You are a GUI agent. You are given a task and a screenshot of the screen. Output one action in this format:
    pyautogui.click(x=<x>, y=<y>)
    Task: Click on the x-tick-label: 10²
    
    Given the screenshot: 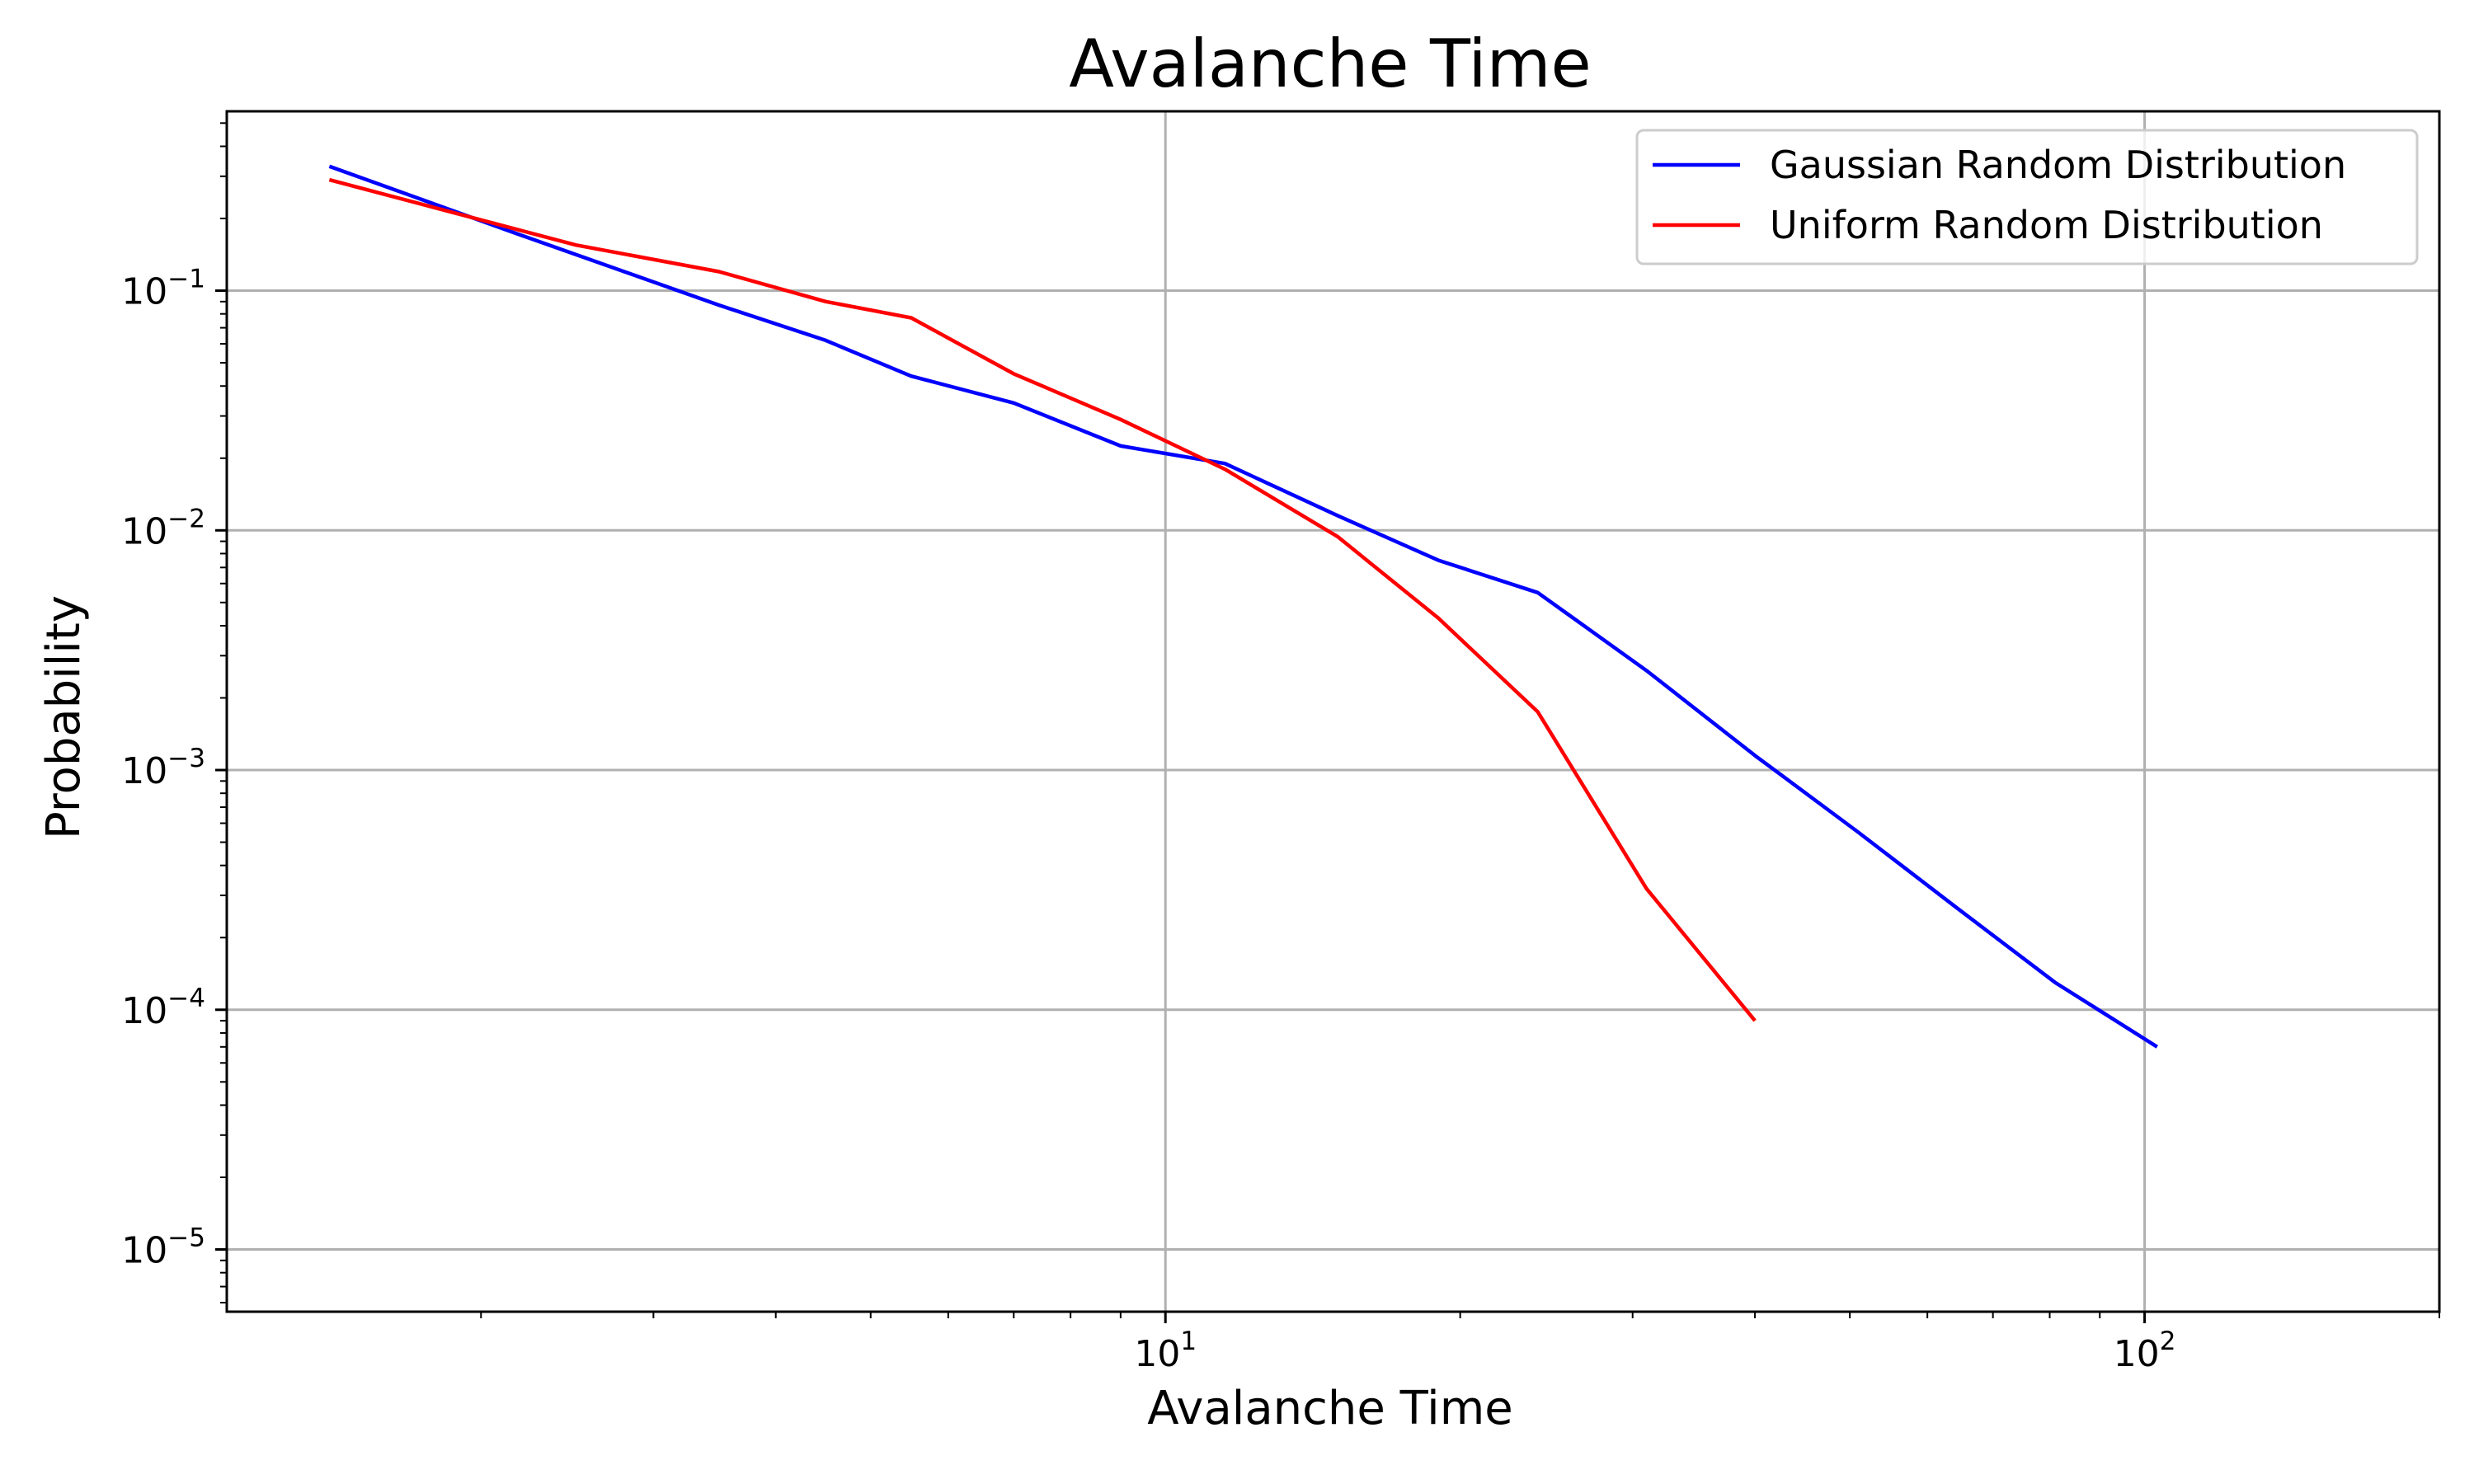 What is the action you would take?
    pyautogui.click(x=2145, y=1351)
    